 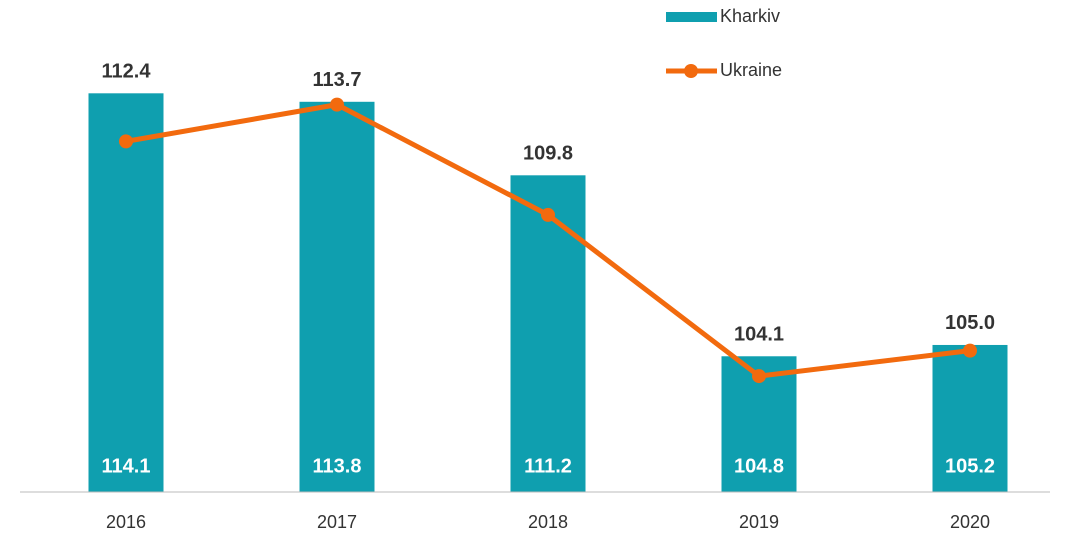 What do you see at coordinates (759, 466) in the screenshot?
I see `bar-value-label: 104.8` at bounding box center [759, 466].